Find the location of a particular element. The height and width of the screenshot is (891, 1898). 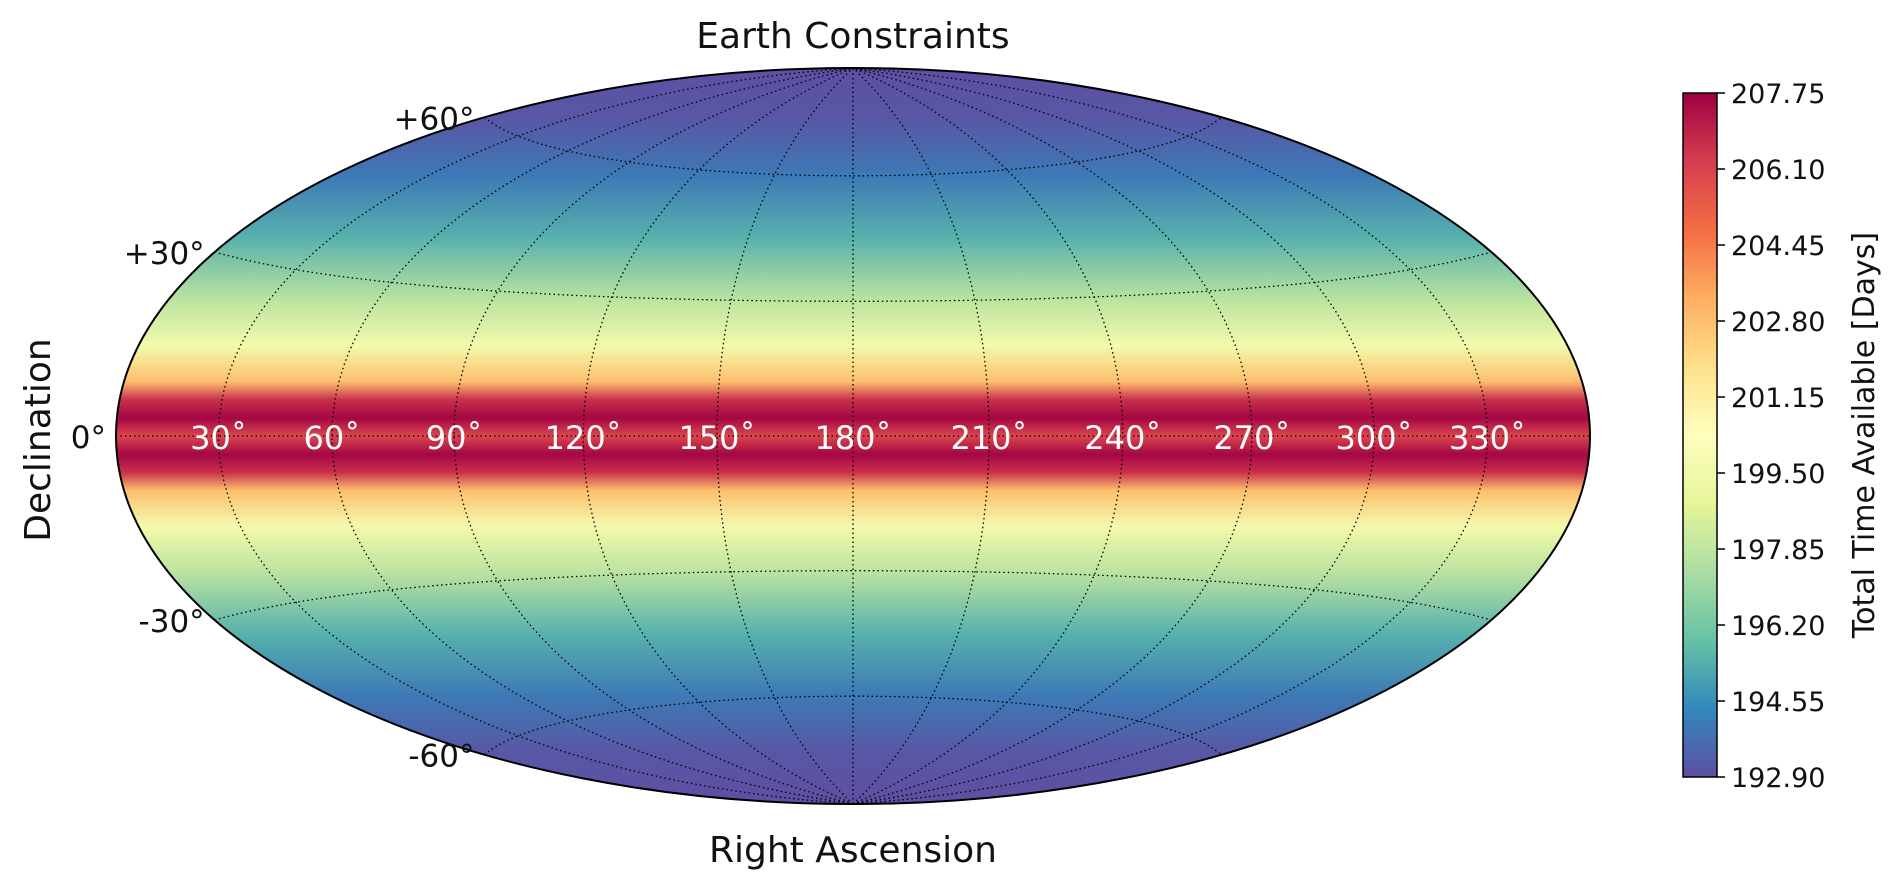

ra-tick-label: 270˚ is located at coordinates (1251, 438).